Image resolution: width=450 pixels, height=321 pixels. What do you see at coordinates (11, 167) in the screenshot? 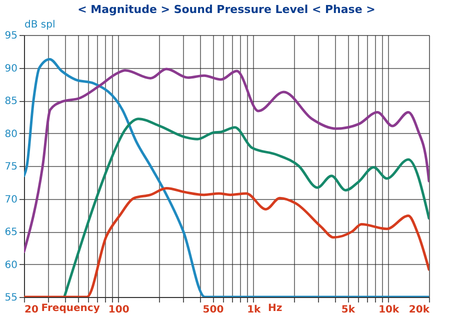
I see `y-tick-label: 75` at bounding box center [11, 167].